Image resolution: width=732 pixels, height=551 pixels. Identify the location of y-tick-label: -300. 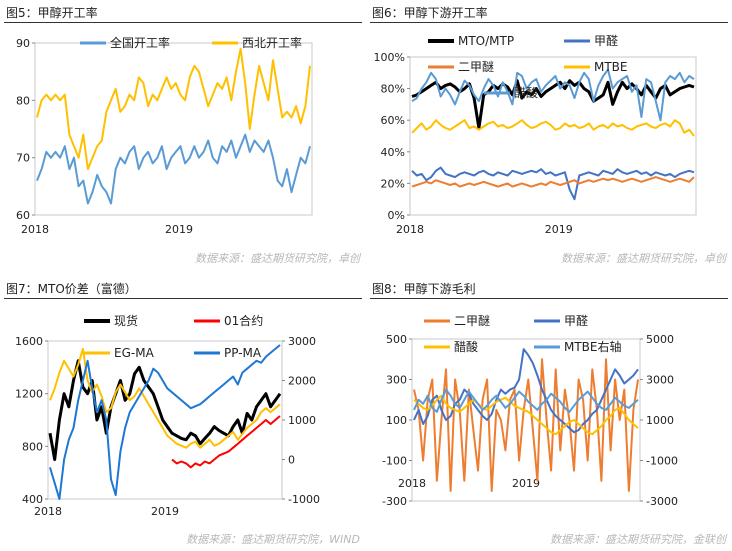
(394, 501).